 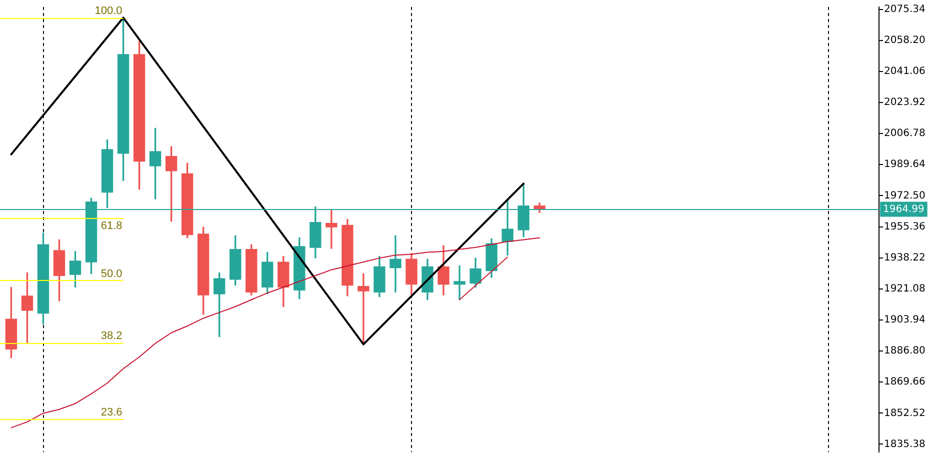 What do you see at coordinates (905, 413) in the screenshot?
I see `y-tick-label: 1852.52` at bounding box center [905, 413].